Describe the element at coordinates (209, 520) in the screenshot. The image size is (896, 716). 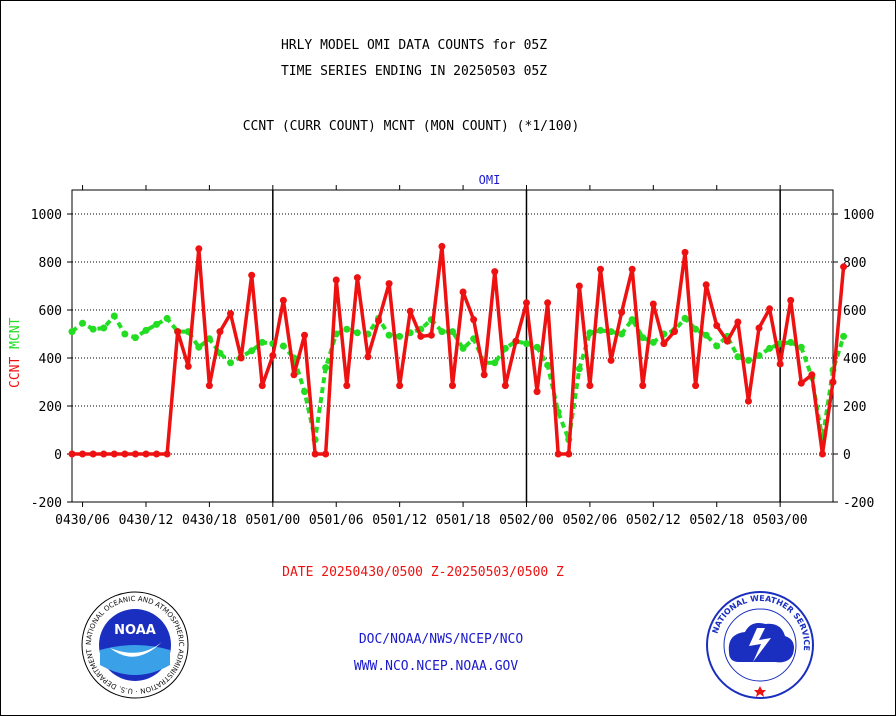
I see `x-tick-label: 0430/18` at that location.